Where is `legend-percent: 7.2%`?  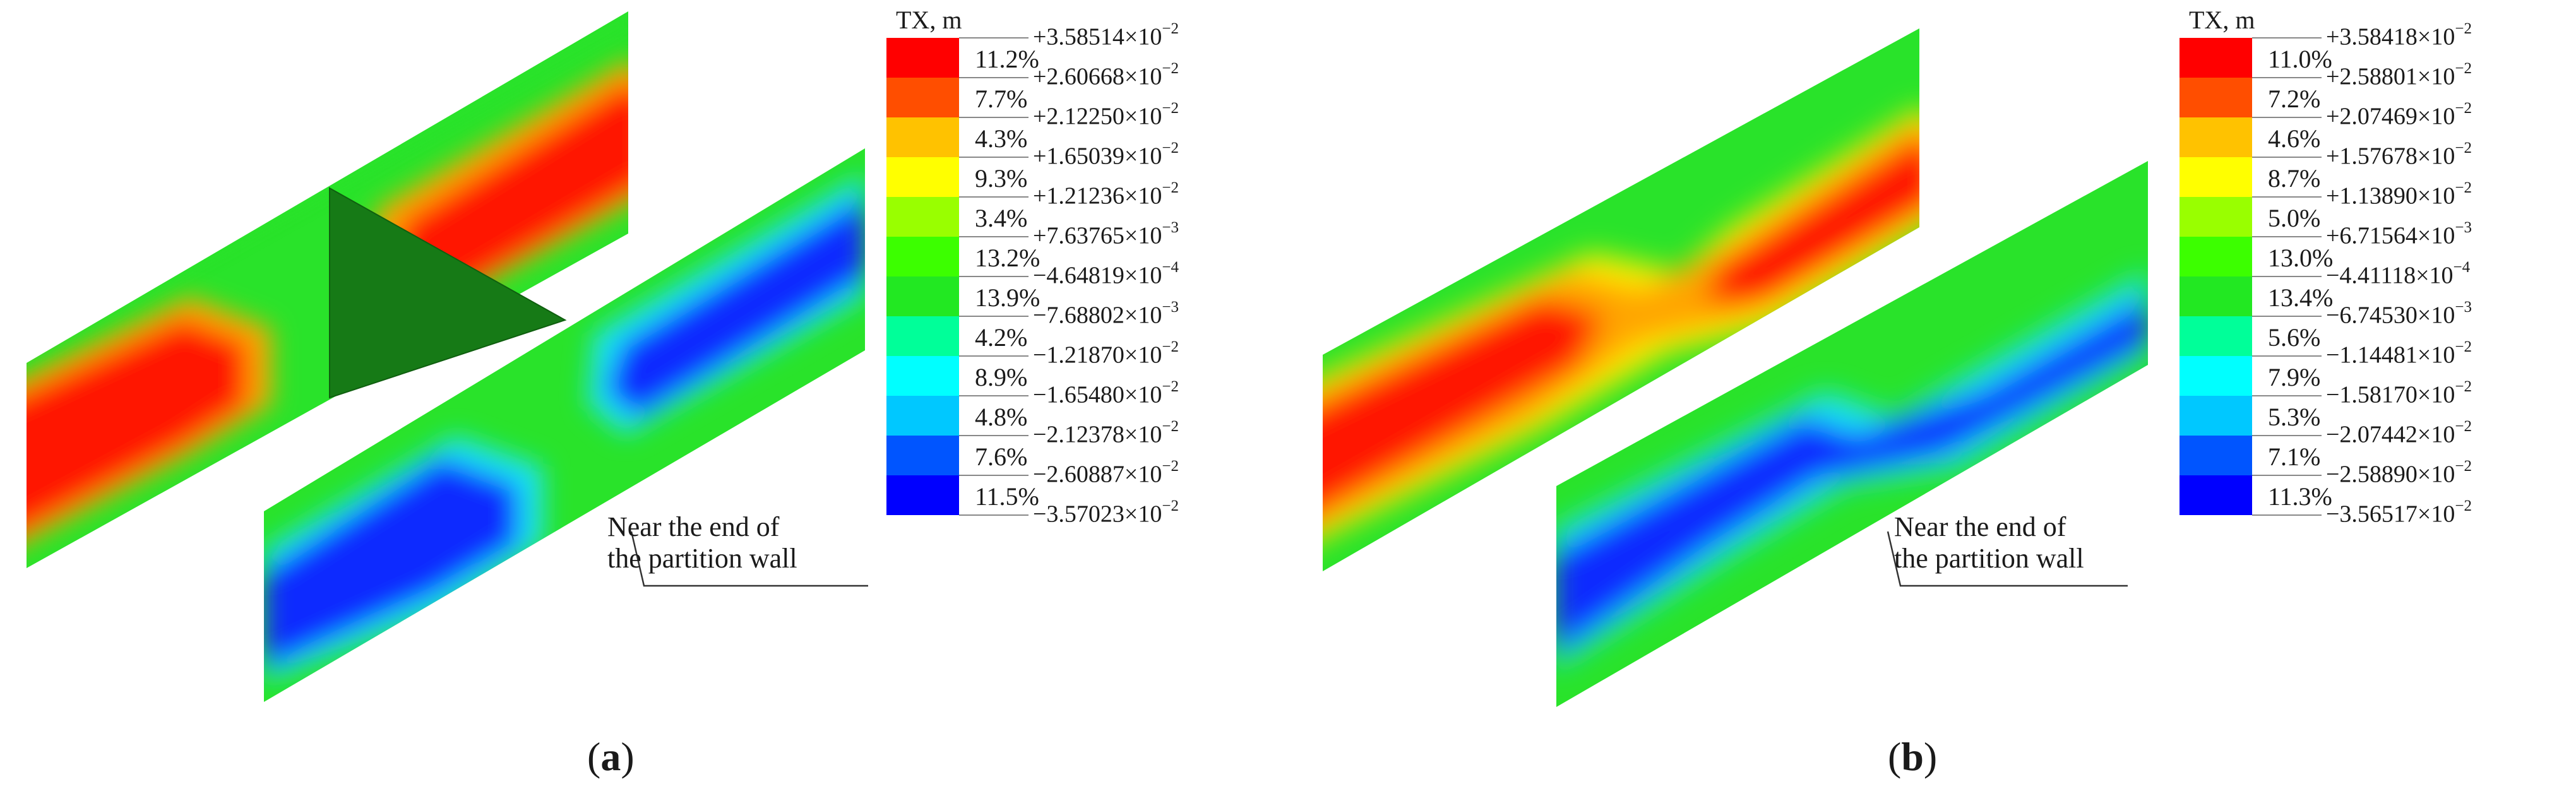 legend-percent: 7.2% is located at coordinates (2294, 99).